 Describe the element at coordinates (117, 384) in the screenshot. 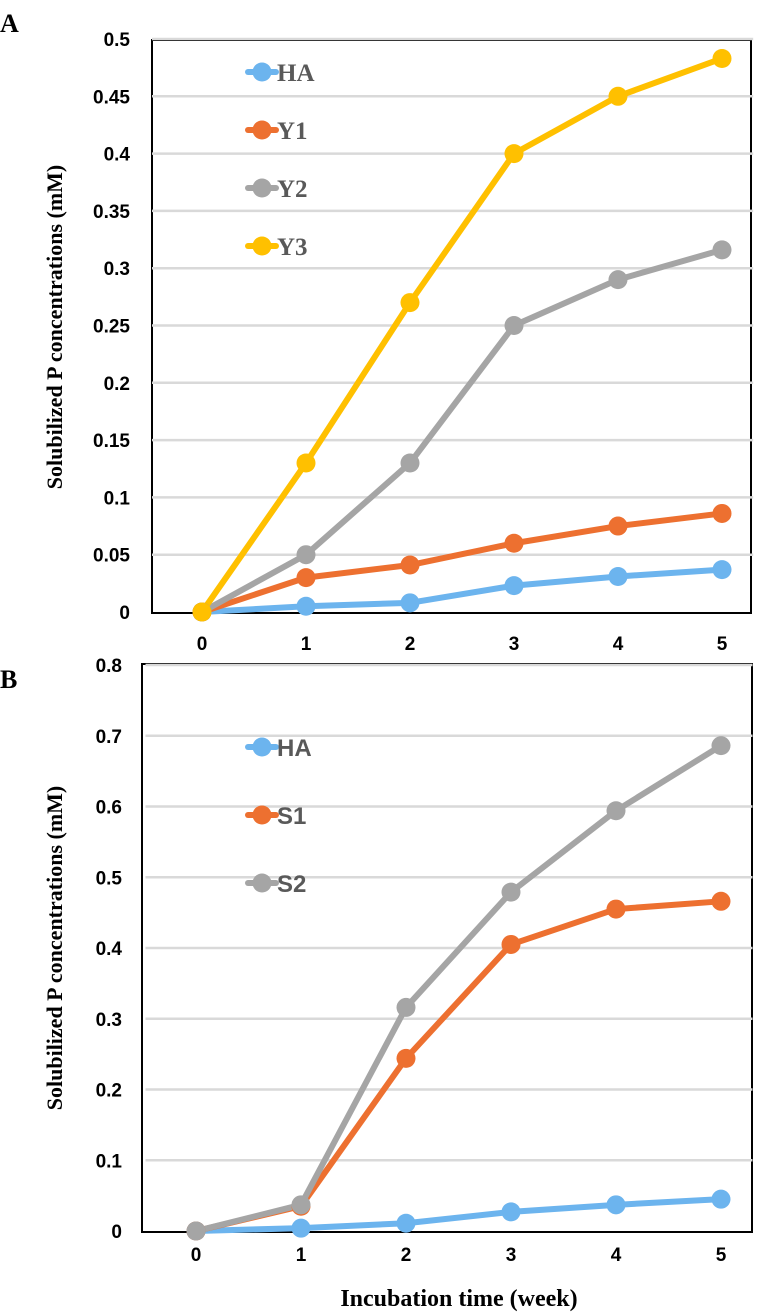

I see `y-tick-label-a: 0.2` at that location.